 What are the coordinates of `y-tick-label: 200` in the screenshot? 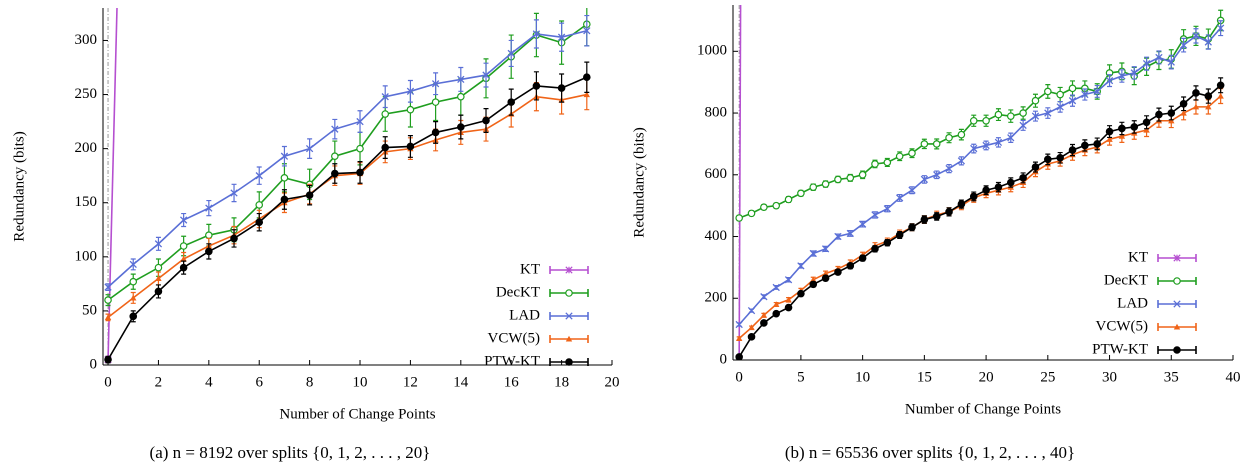 It's located at (86, 148).